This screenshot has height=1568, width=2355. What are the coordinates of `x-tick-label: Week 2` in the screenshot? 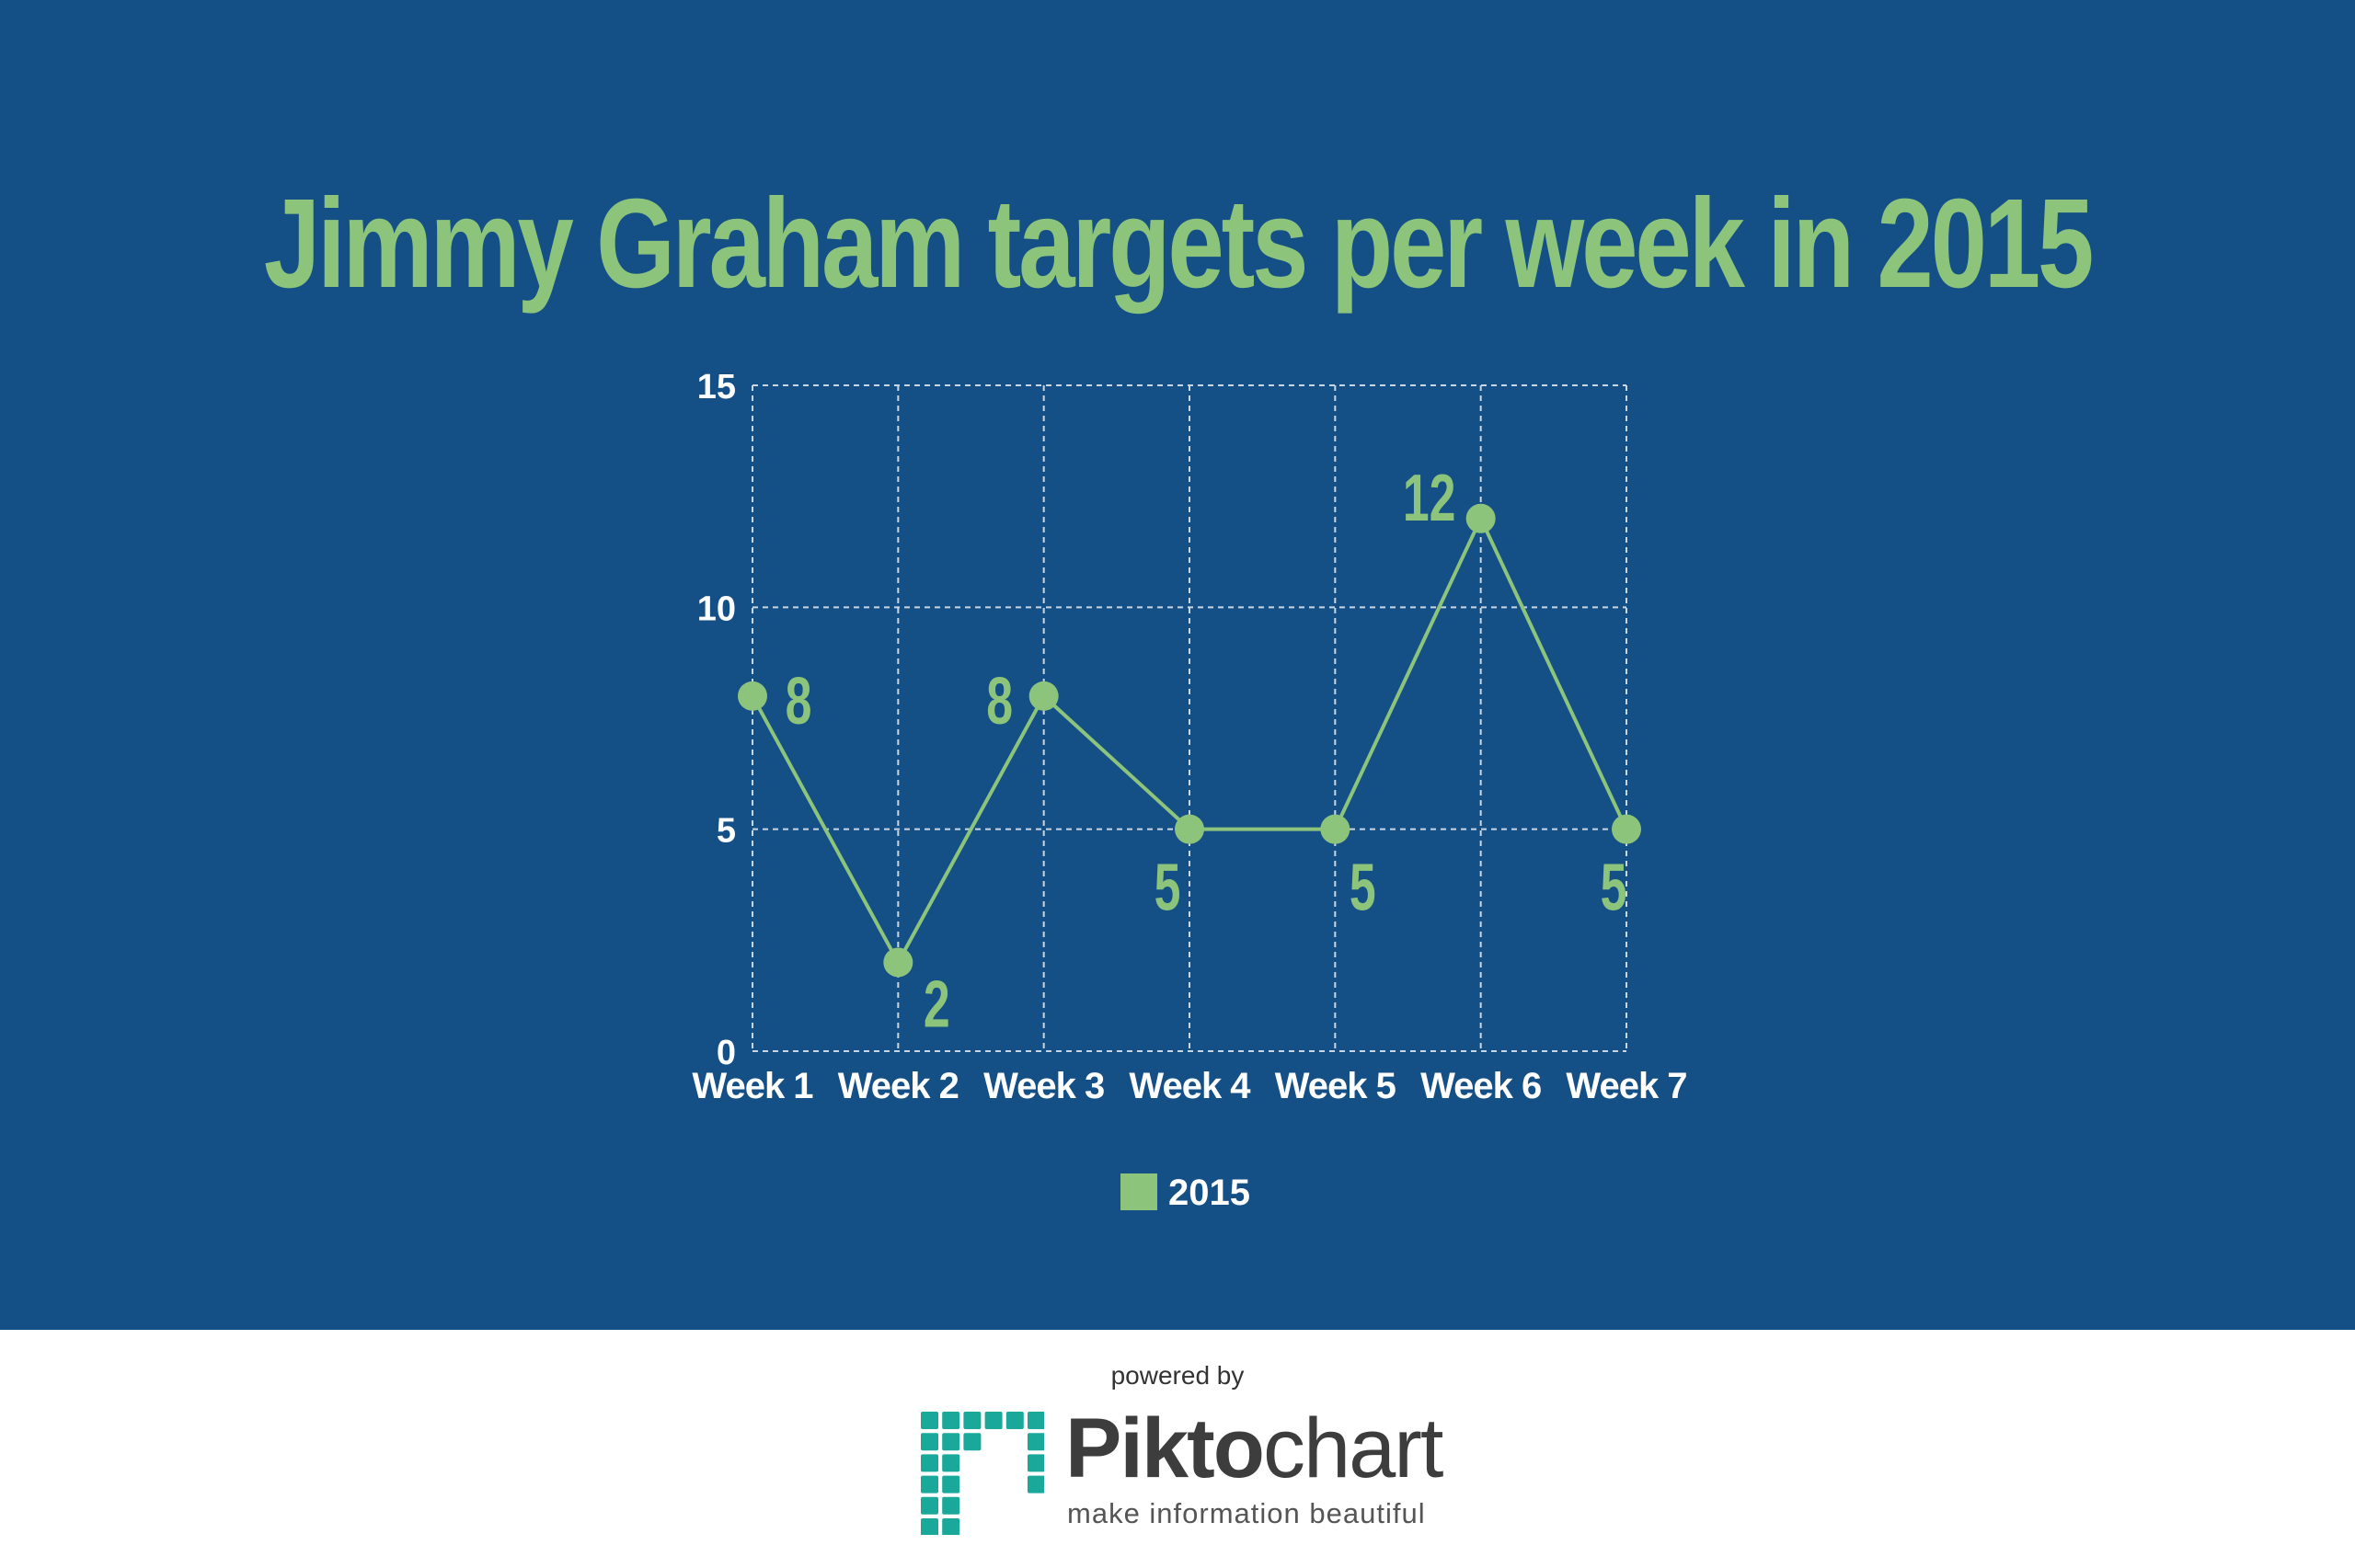 It's located at (898, 1086).